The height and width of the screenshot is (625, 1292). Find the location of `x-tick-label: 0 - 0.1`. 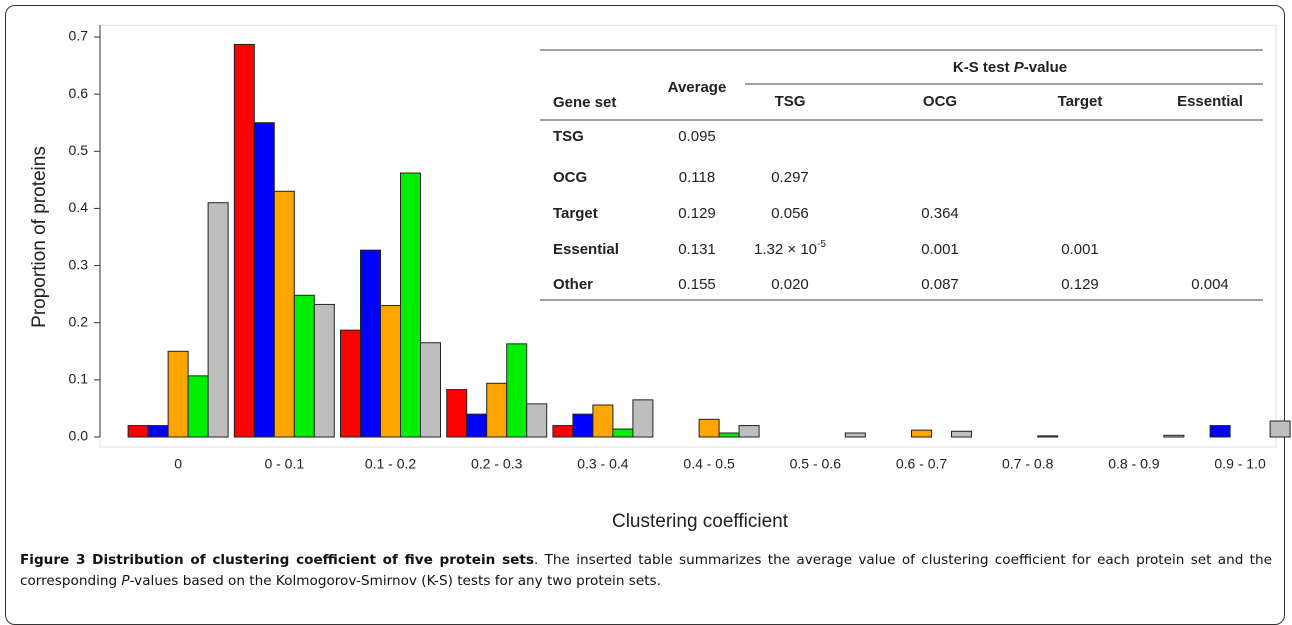

x-tick-label: 0 - 0.1 is located at coordinates (284, 464).